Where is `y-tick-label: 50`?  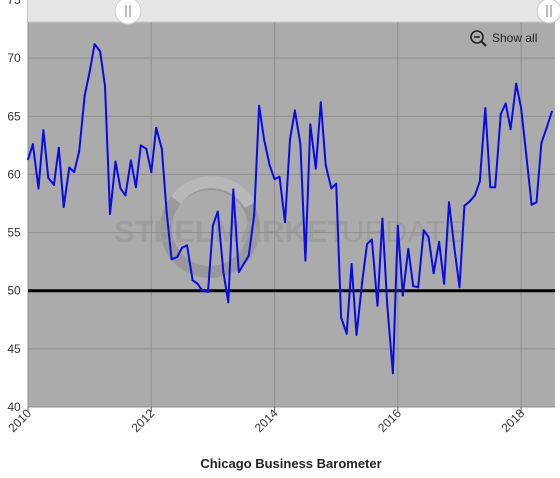 y-tick-label: 50 is located at coordinates (14, 291).